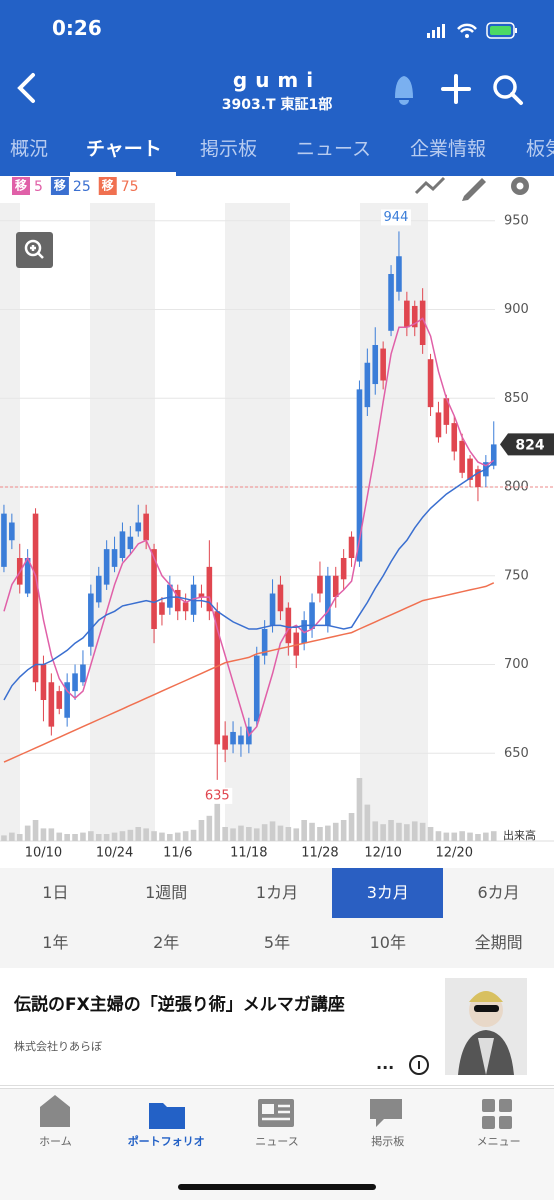 Image resolution: width=554 pixels, height=1201 pixels. I want to click on back-button, so click(26, 88).